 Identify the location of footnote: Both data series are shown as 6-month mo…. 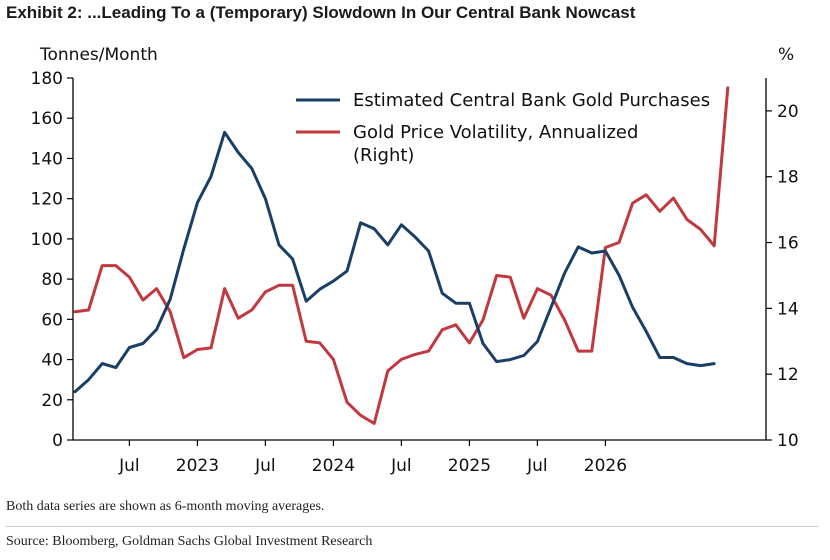
(165, 506).